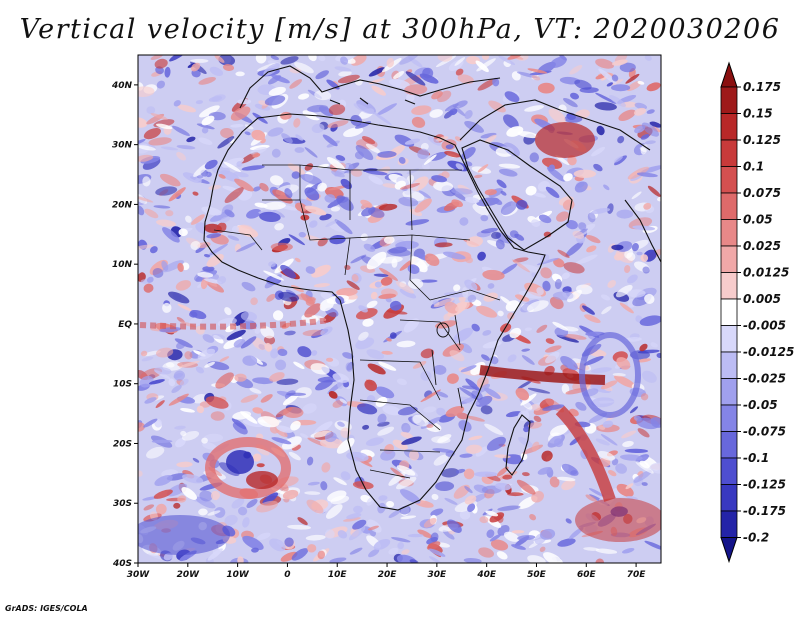 This screenshot has width=800, height=618. What do you see at coordinates (753, 167) in the screenshot?
I see `colorbar-label: 0.1` at bounding box center [753, 167].